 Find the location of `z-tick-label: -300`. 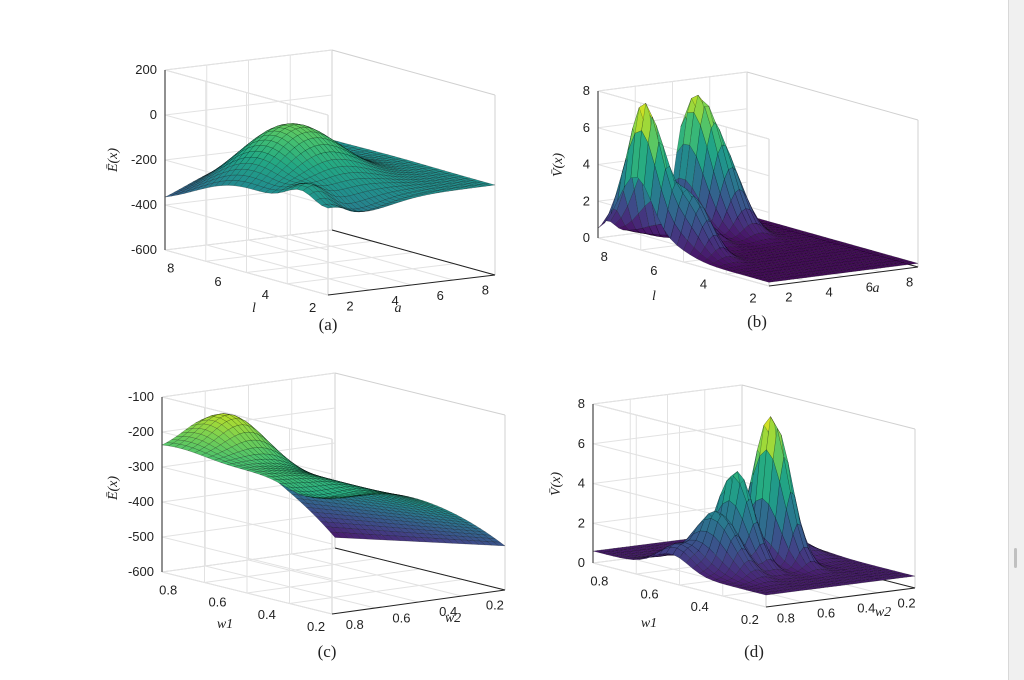

z-tick-label: -300 is located at coordinates (141, 466).